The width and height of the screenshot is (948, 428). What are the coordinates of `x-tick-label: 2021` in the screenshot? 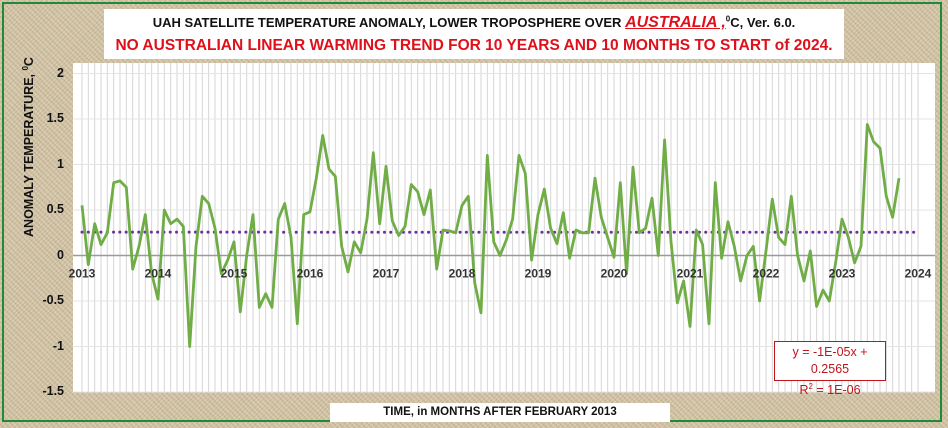 It's located at (690, 274).